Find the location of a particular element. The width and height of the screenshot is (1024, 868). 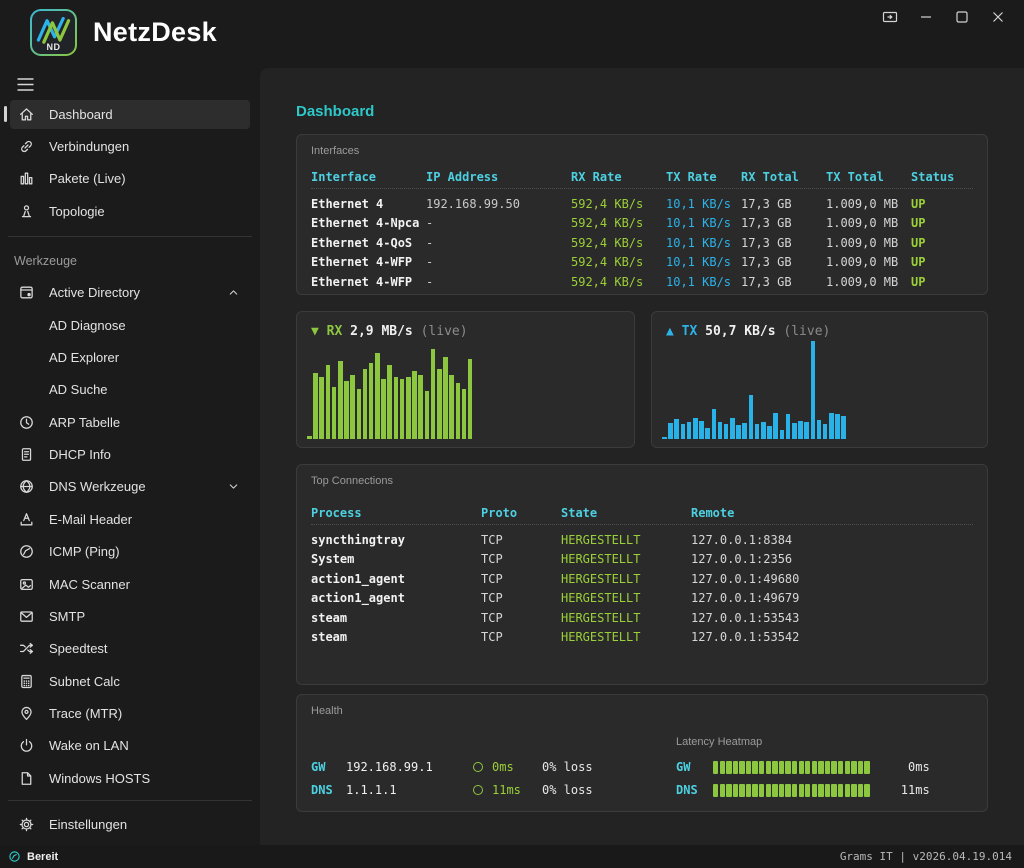

column-header: Remote is located at coordinates (713, 512).